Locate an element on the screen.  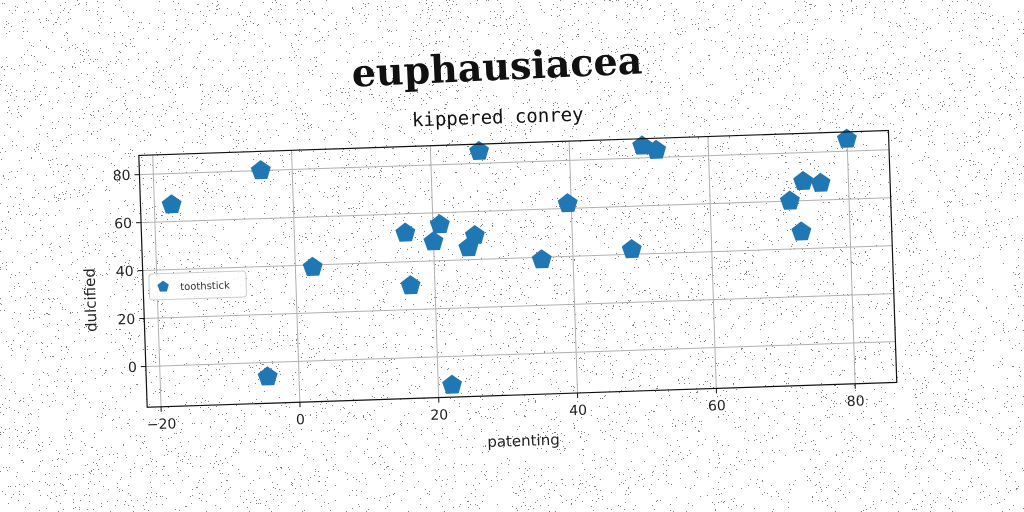
y-tick-label: 60 is located at coordinates (123, 224).